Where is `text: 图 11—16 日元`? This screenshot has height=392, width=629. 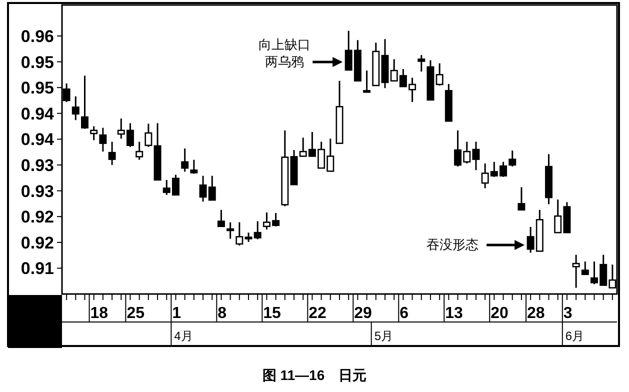
text: 图 11—16 日元 is located at coordinates (314, 375).